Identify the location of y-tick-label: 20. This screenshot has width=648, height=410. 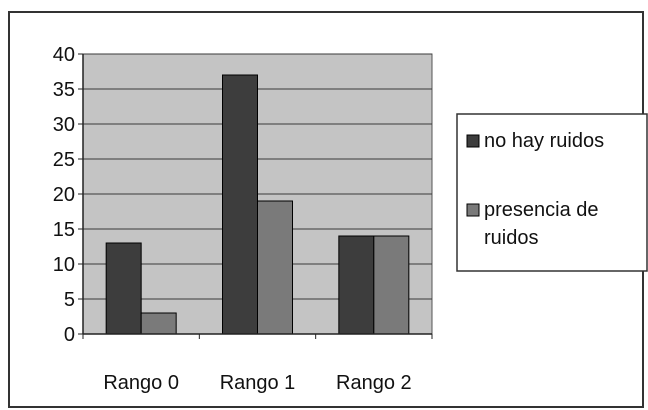
(64, 195).